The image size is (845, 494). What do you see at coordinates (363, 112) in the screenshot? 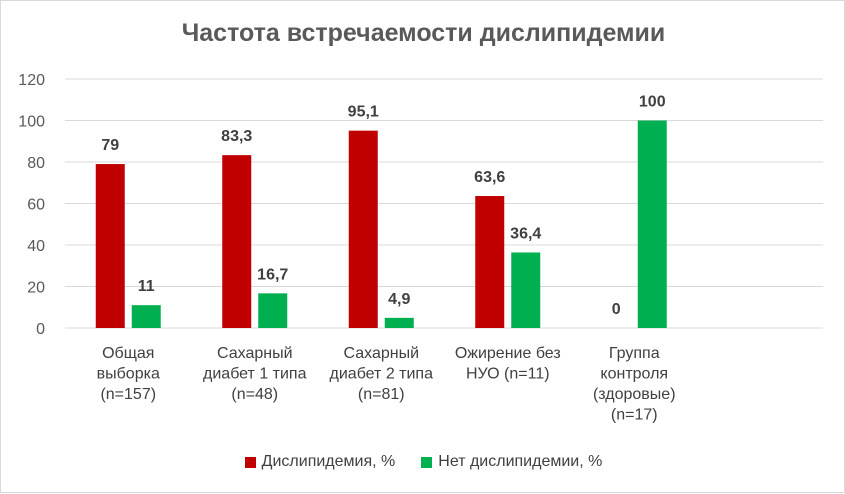
I see `data-label: 95,1` at bounding box center [363, 112].